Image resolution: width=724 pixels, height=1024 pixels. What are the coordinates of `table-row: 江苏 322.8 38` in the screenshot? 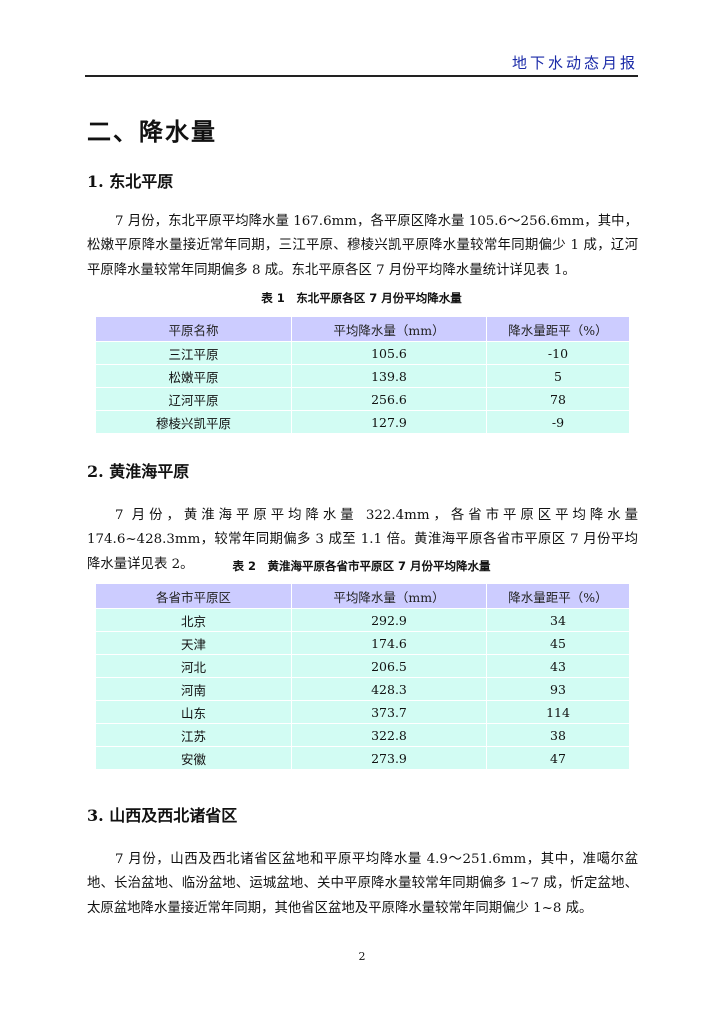 It's located at (362, 735).